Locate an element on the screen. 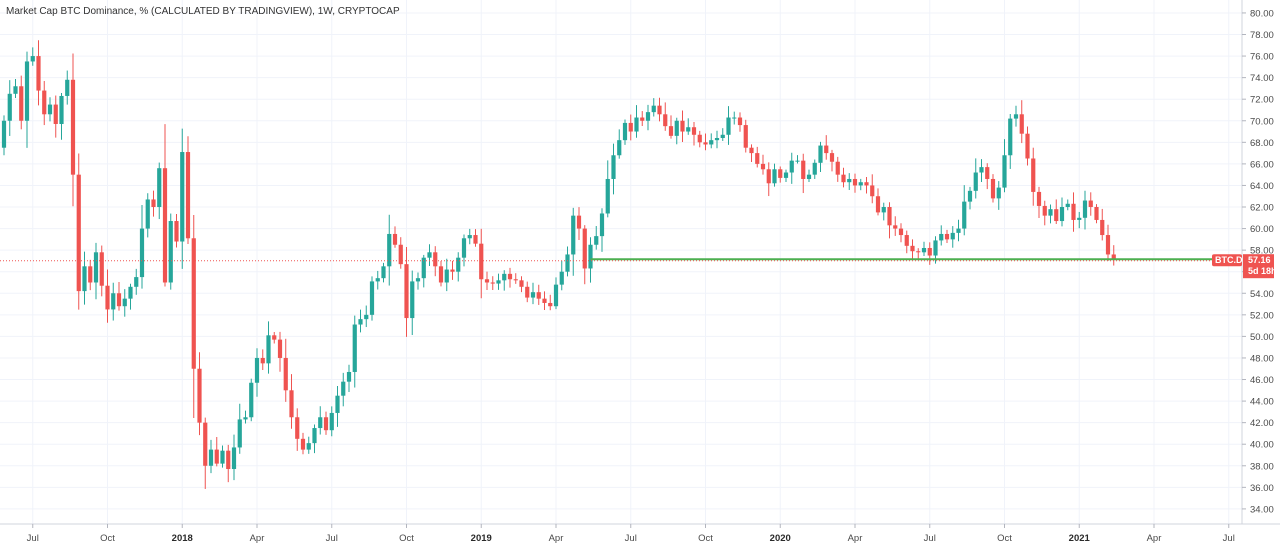  y-tick-label: 46.00 is located at coordinates (1262, 380).